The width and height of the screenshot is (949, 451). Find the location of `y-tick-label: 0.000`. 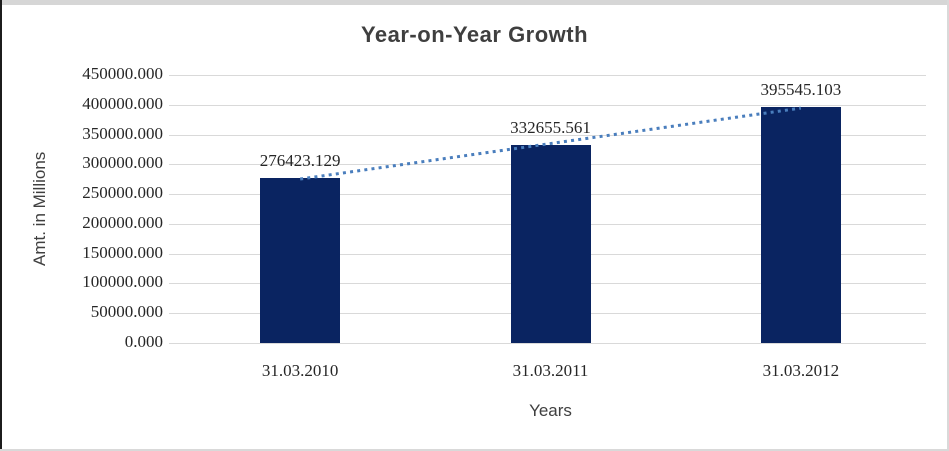

y-tick-label: 0.000 is located at coordinates (143, 341).